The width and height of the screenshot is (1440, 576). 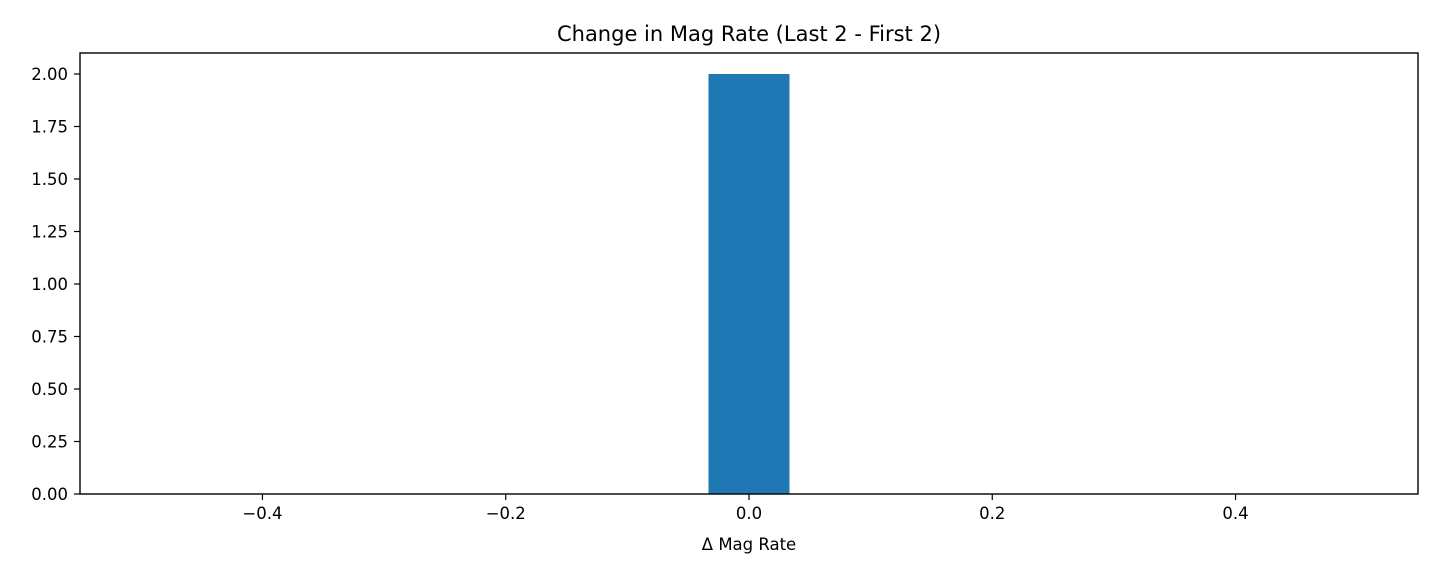 What do you see at coordinates (49, 494) in the screenshot?
I see `y-tick-label: 0.00` at bounding box center [49, 494].